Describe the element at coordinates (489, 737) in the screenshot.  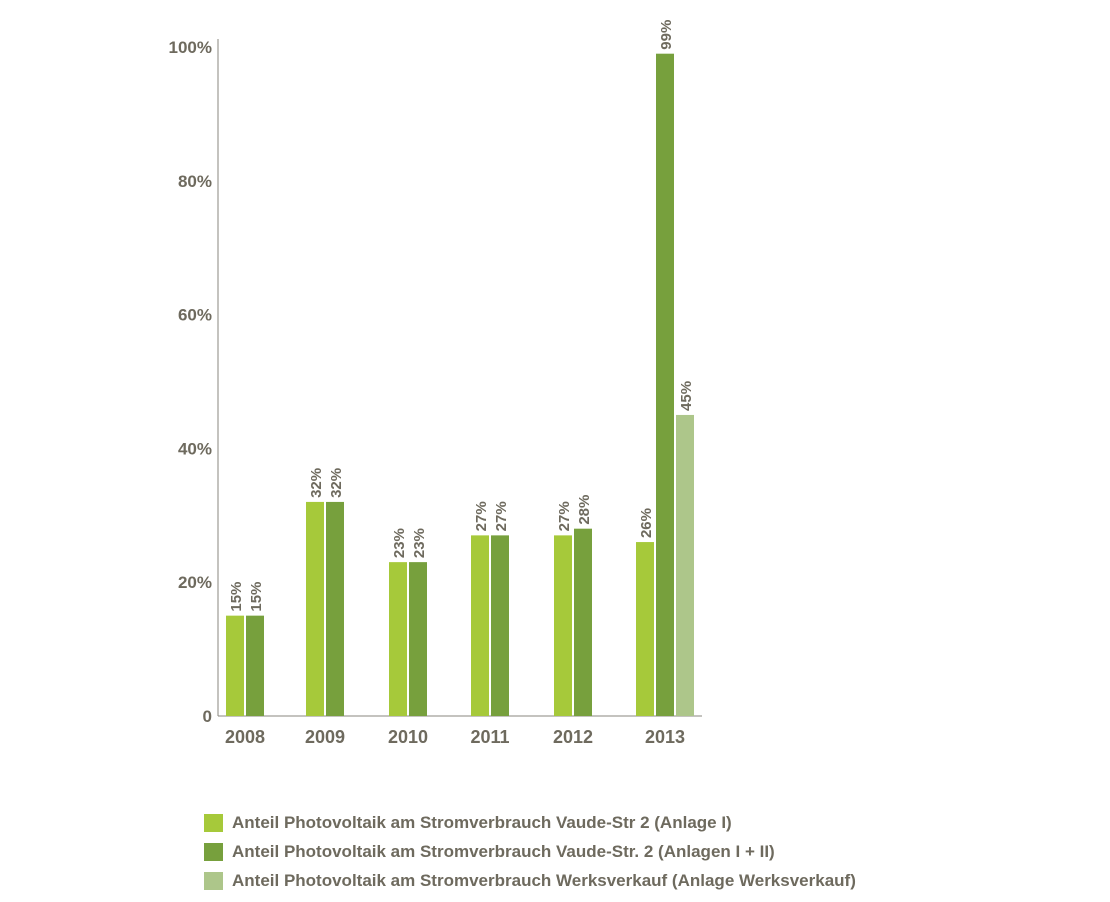
I see `x-tick-label: 2011` at that location.